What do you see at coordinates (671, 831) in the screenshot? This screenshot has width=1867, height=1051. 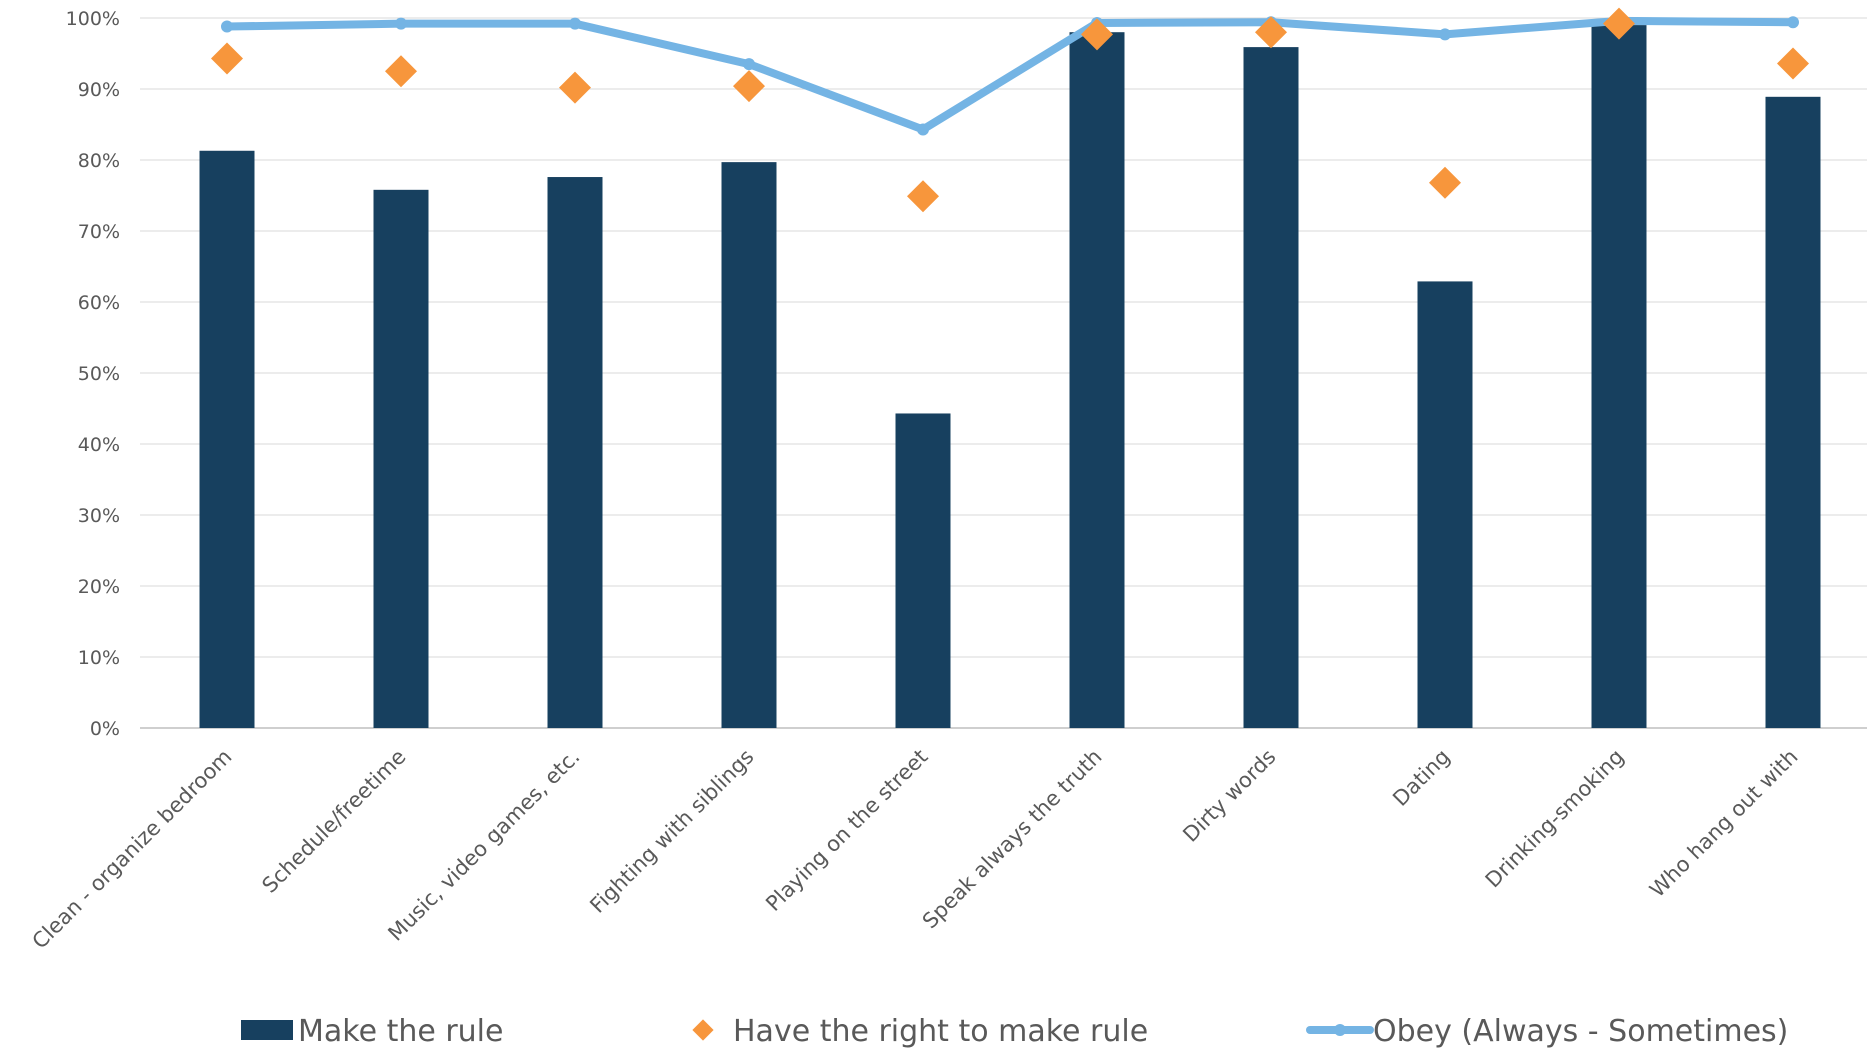 I see `x-category-label-fighting-with-siblings: Fighting with siblings` at bounding box center [671, 831].